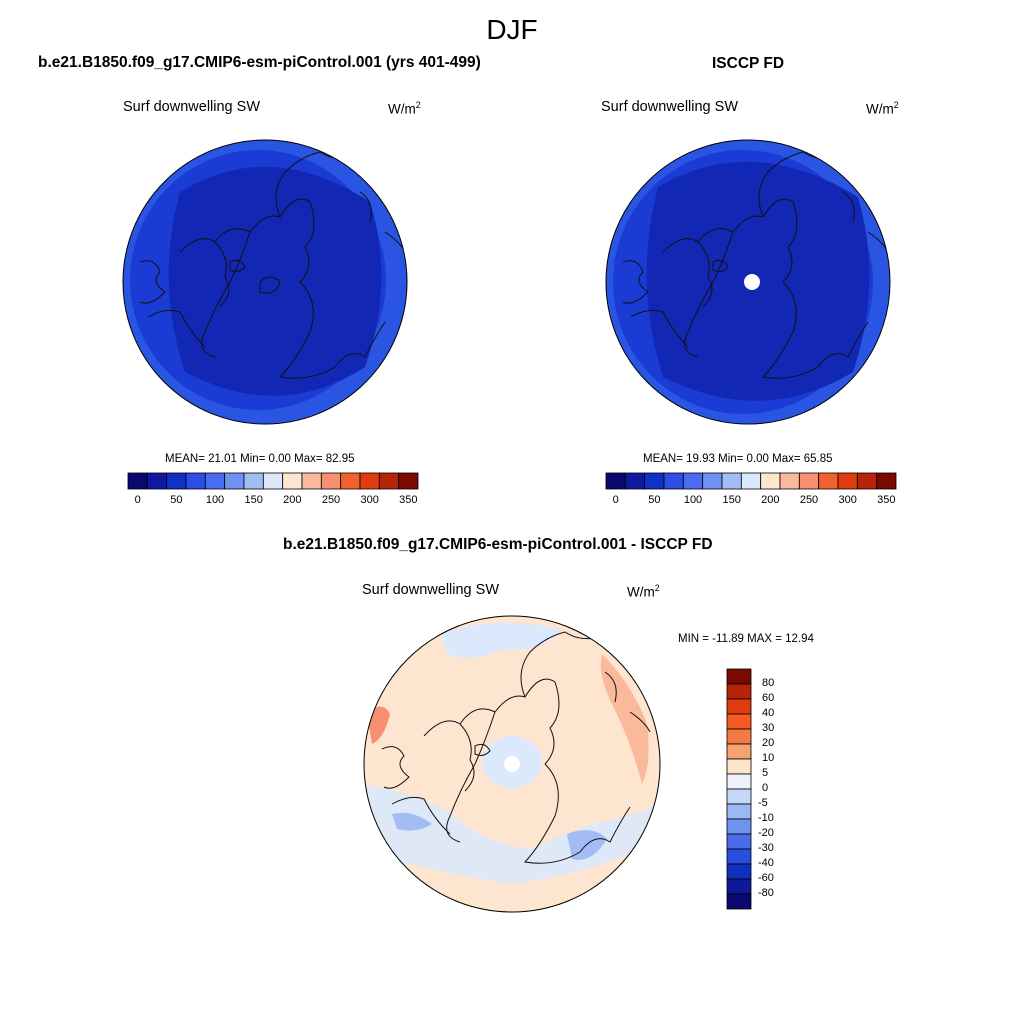  I want to click on diff-colorbar-labels: 80 60 40 30 20 10 5 0 -5 -10 -20 -30 -40 -60 -80, so click(778, 789).